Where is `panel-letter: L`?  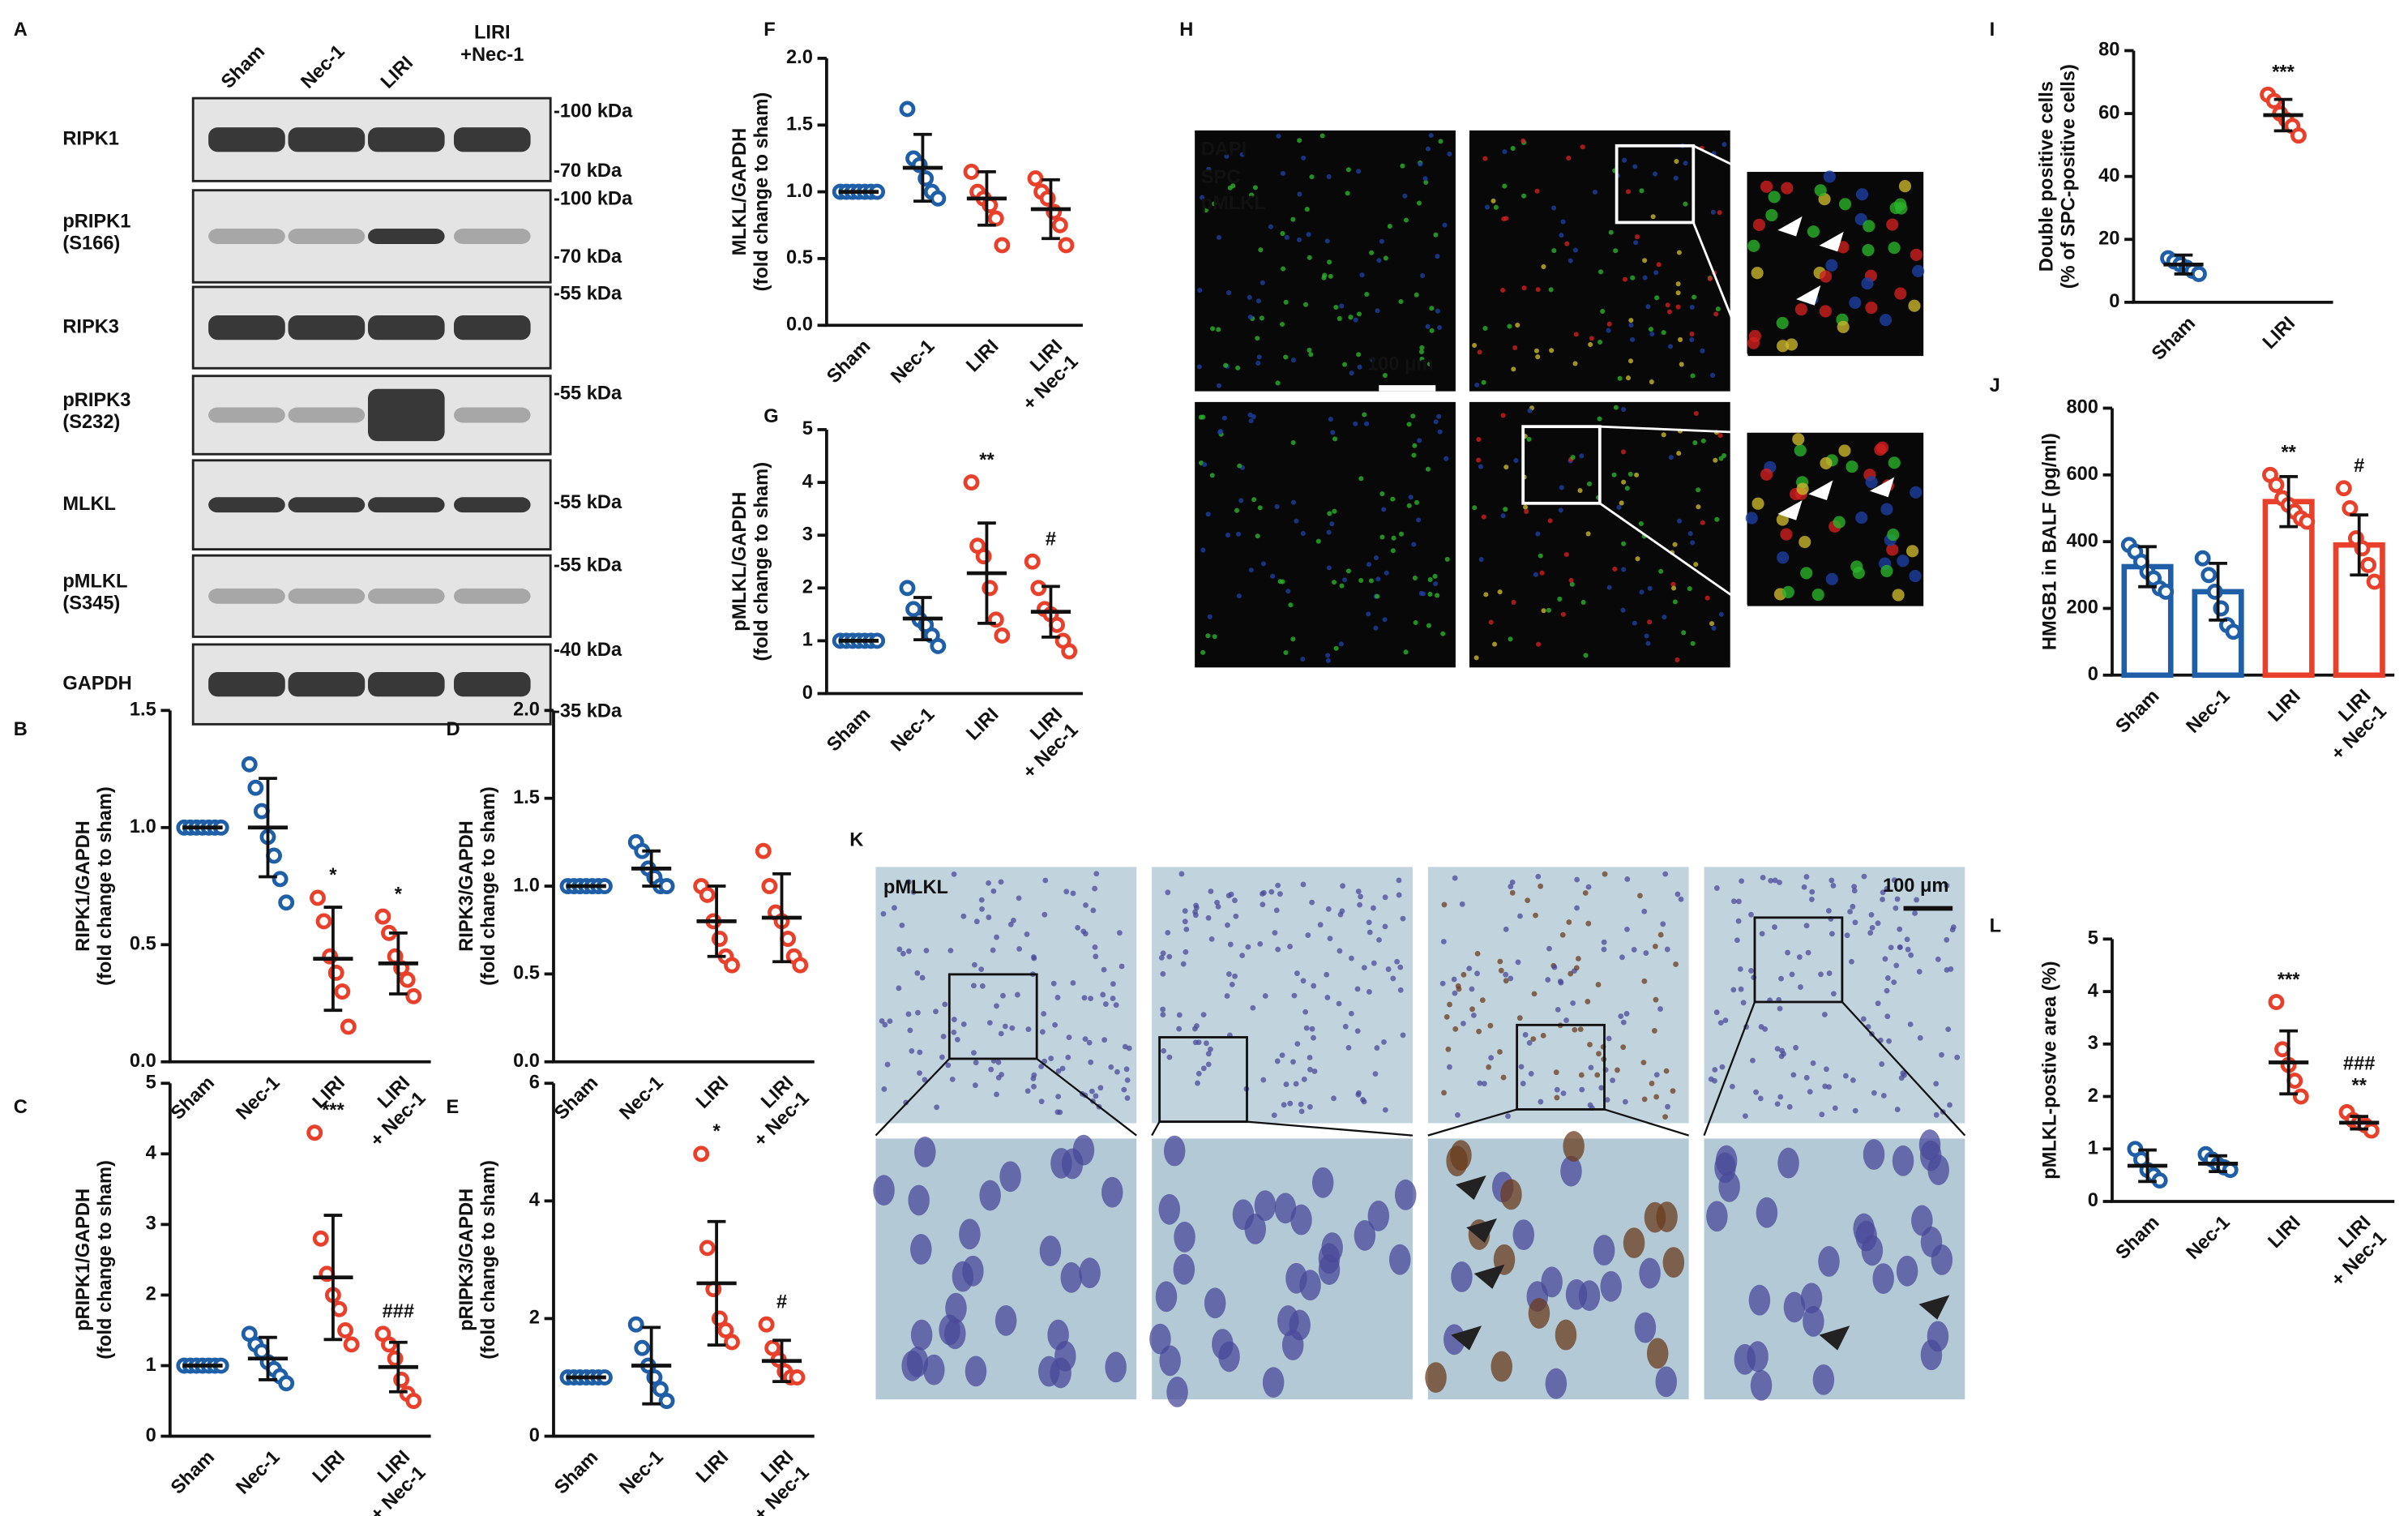 panel-letter: L is located at coordinates (1995, 925).